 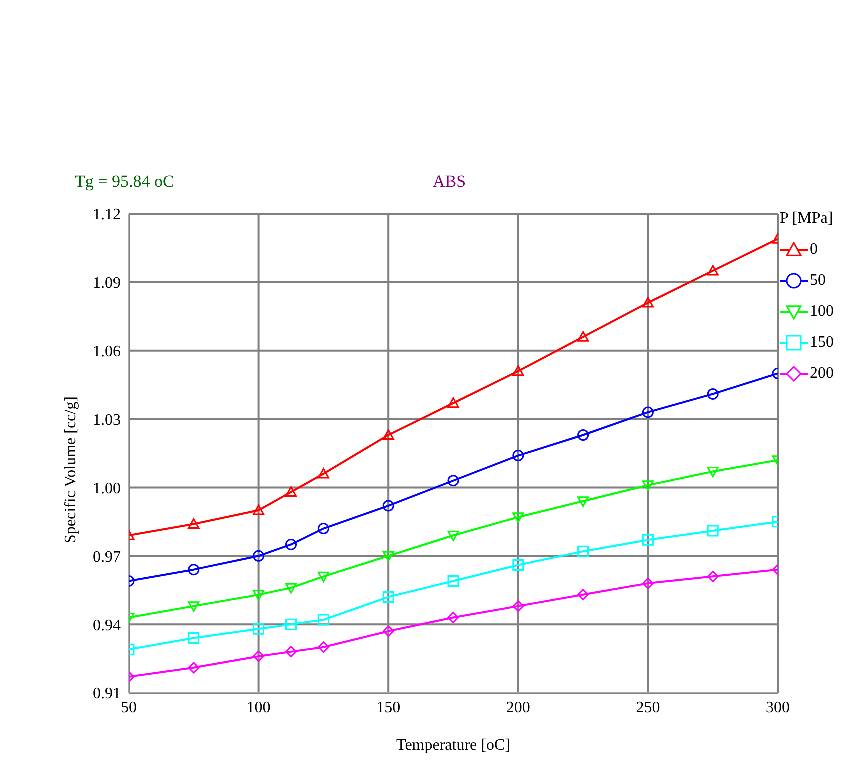 I want to click on legend-title: P [MPa], so click(x=807, y=219).